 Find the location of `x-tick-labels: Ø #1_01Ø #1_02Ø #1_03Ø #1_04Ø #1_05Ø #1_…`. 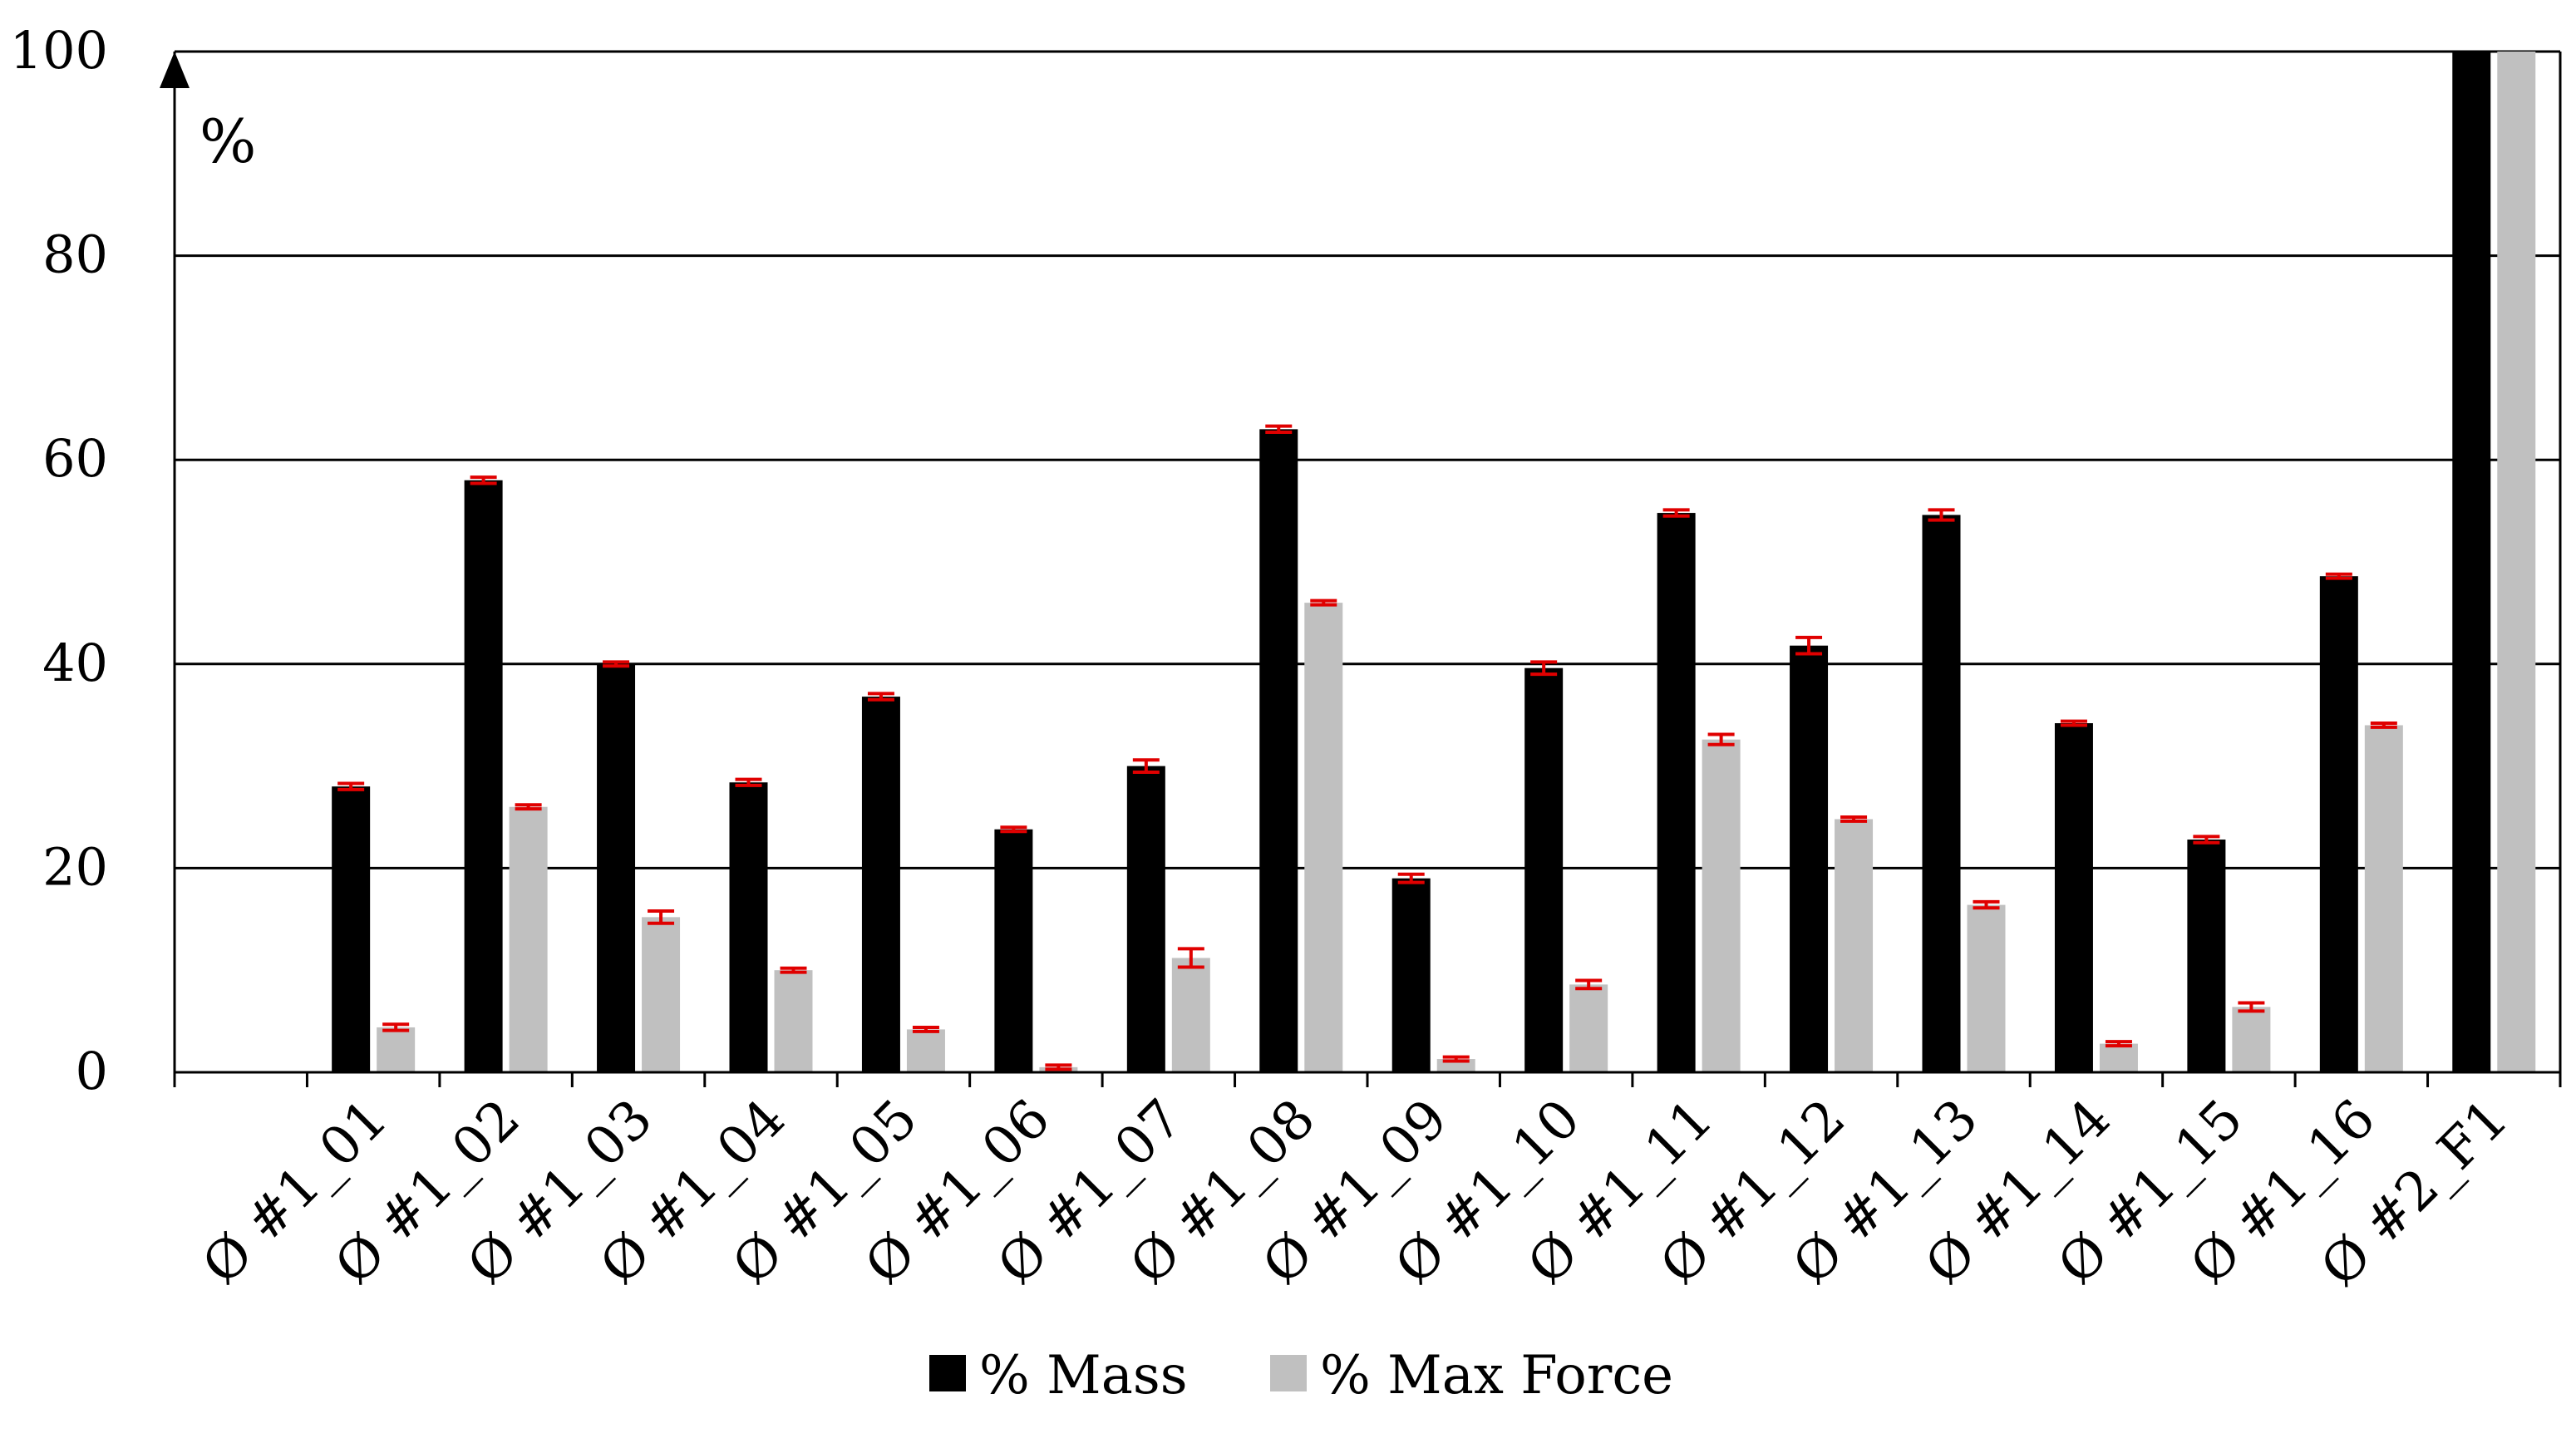

x-tick-labels: Ø #1_01Ø #1_02Ø #1_03Ø #1_04Ø #1_05Ø #1_… is located at coordinates (1355, 1193).